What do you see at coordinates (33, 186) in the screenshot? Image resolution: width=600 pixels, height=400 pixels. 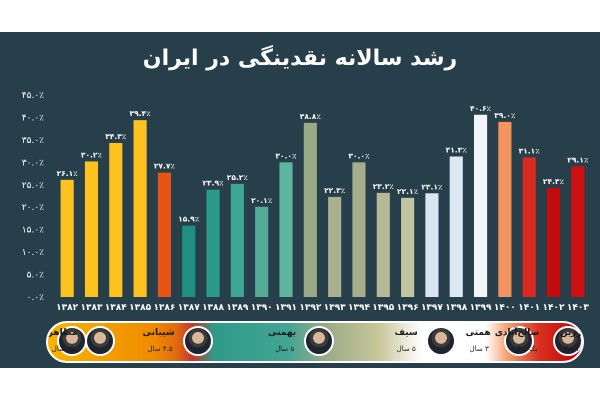 I see `y-tick-label: ۲۵.۰٪` at bounding box center [33, 186].